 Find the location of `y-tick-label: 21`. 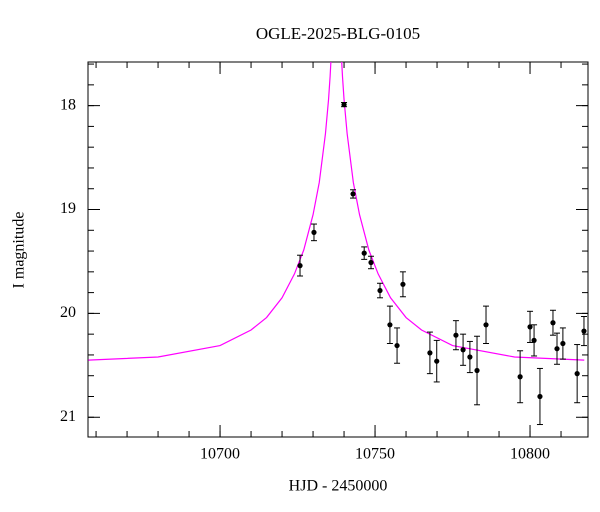

y-tick-label: 21 is located at coordinates (68, 416).